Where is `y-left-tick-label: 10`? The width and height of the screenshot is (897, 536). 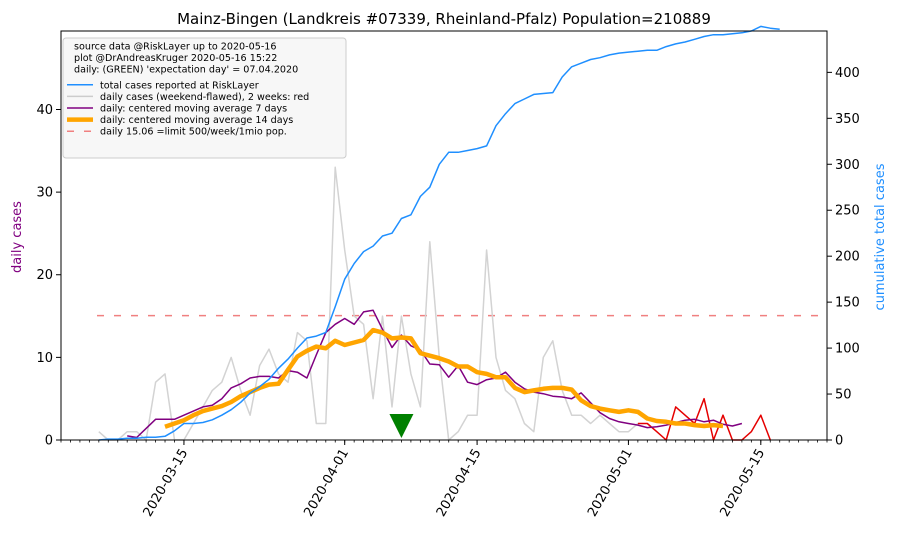
y-left-tick-label: 10 is located at coordinates (44, 358).